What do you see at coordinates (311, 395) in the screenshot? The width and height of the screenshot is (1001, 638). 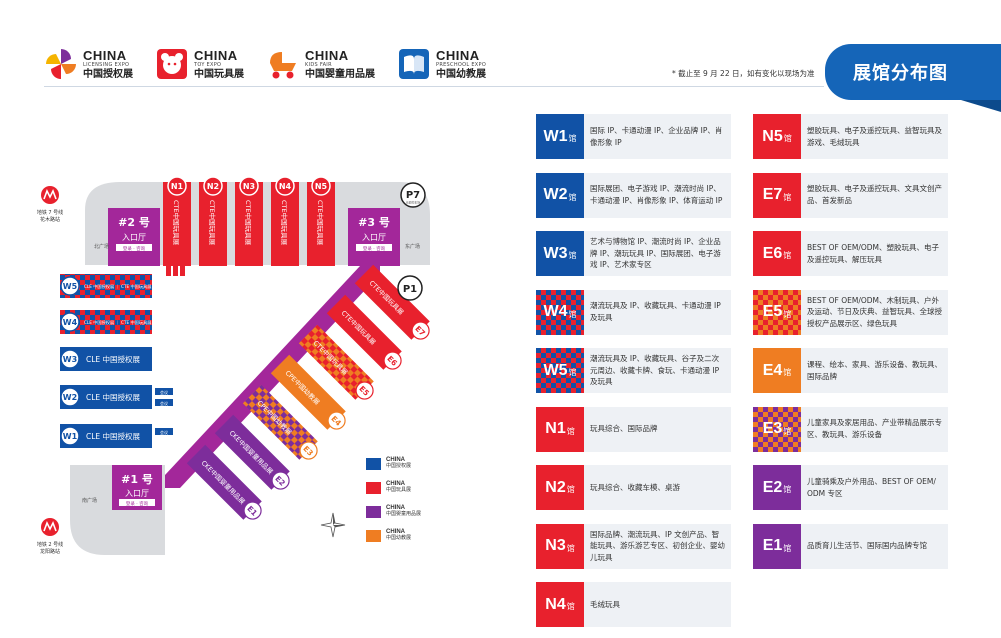 I see `hall-e4: CPE中国幼教展 E4` at bounding box center [311, 395].